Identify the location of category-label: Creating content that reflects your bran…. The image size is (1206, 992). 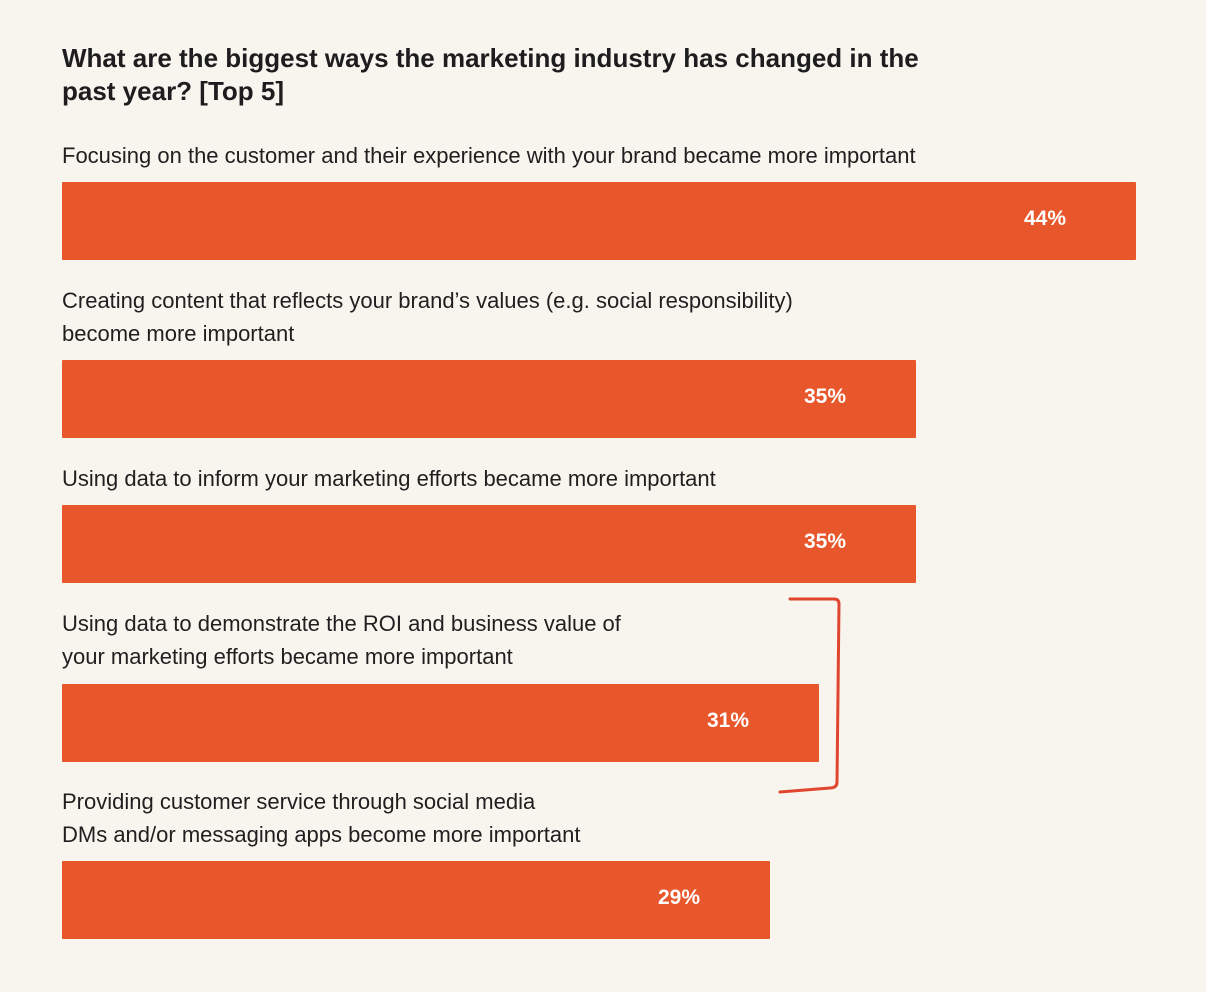
(427, 300).